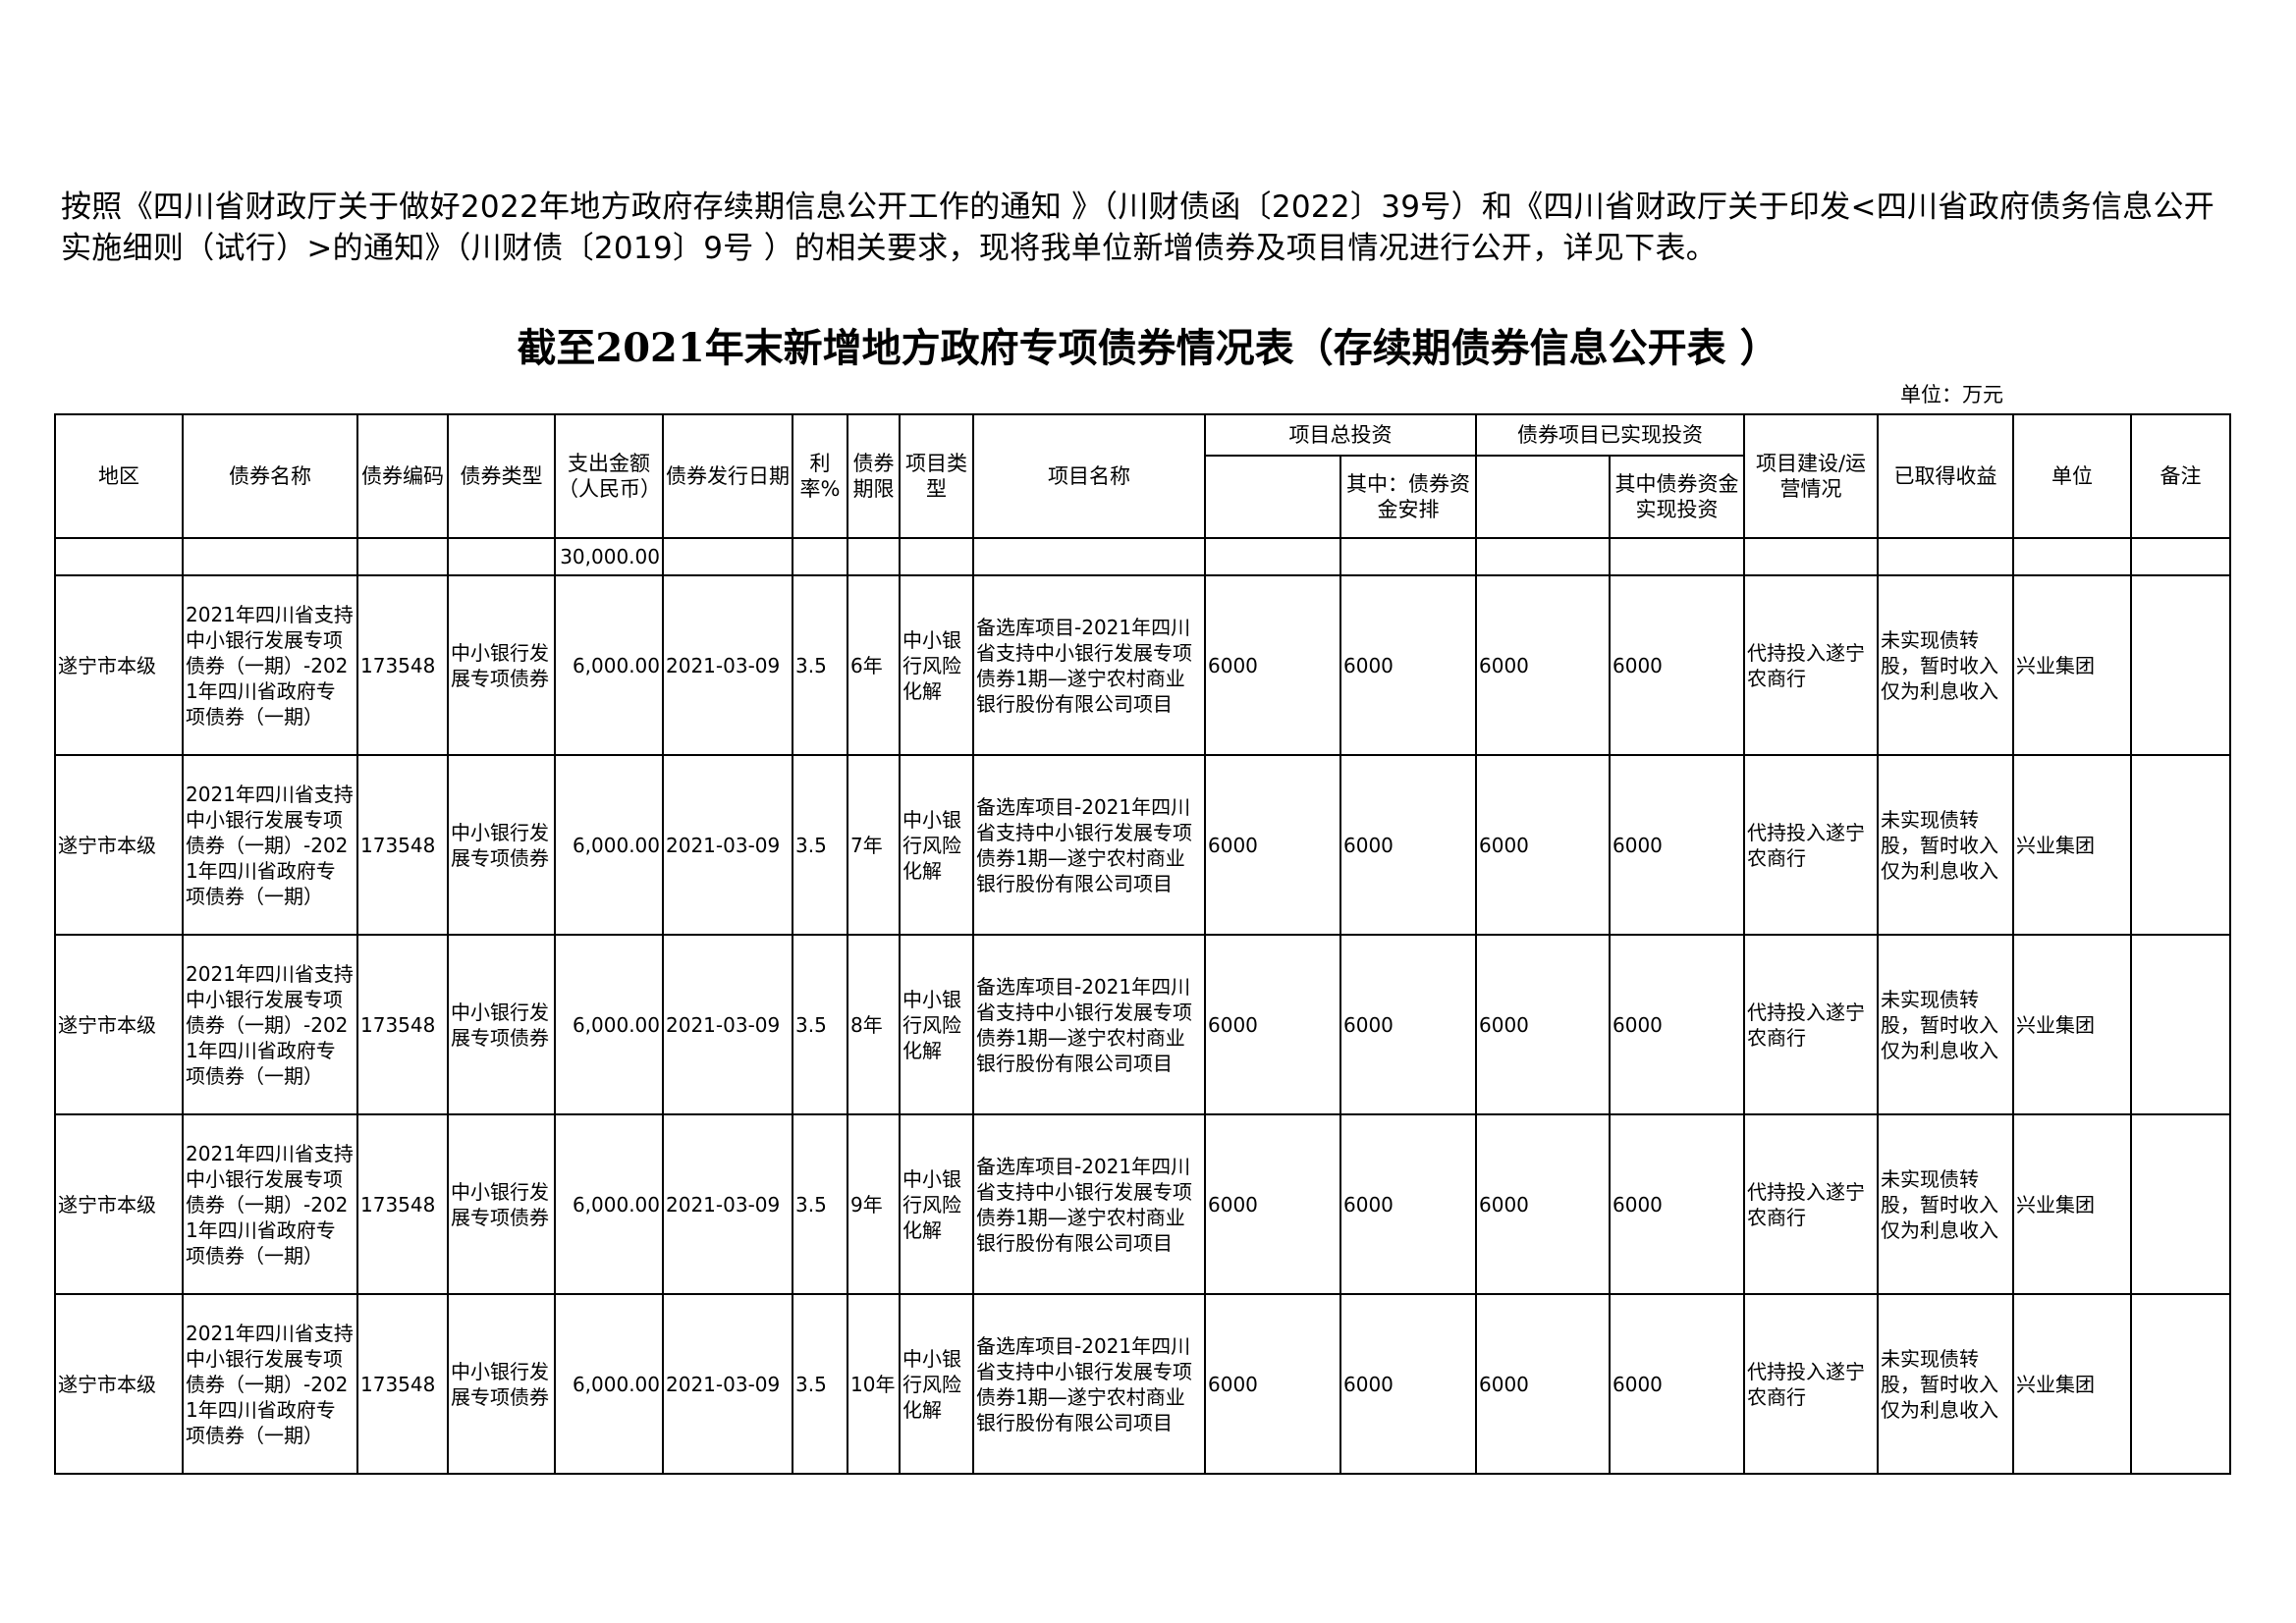 The width and height of the screenshot is (2296, 1623). Describe the element at coordinates (1340, 435) in the screenshot. I see `header-total-invest: 项目总投资` at that location.